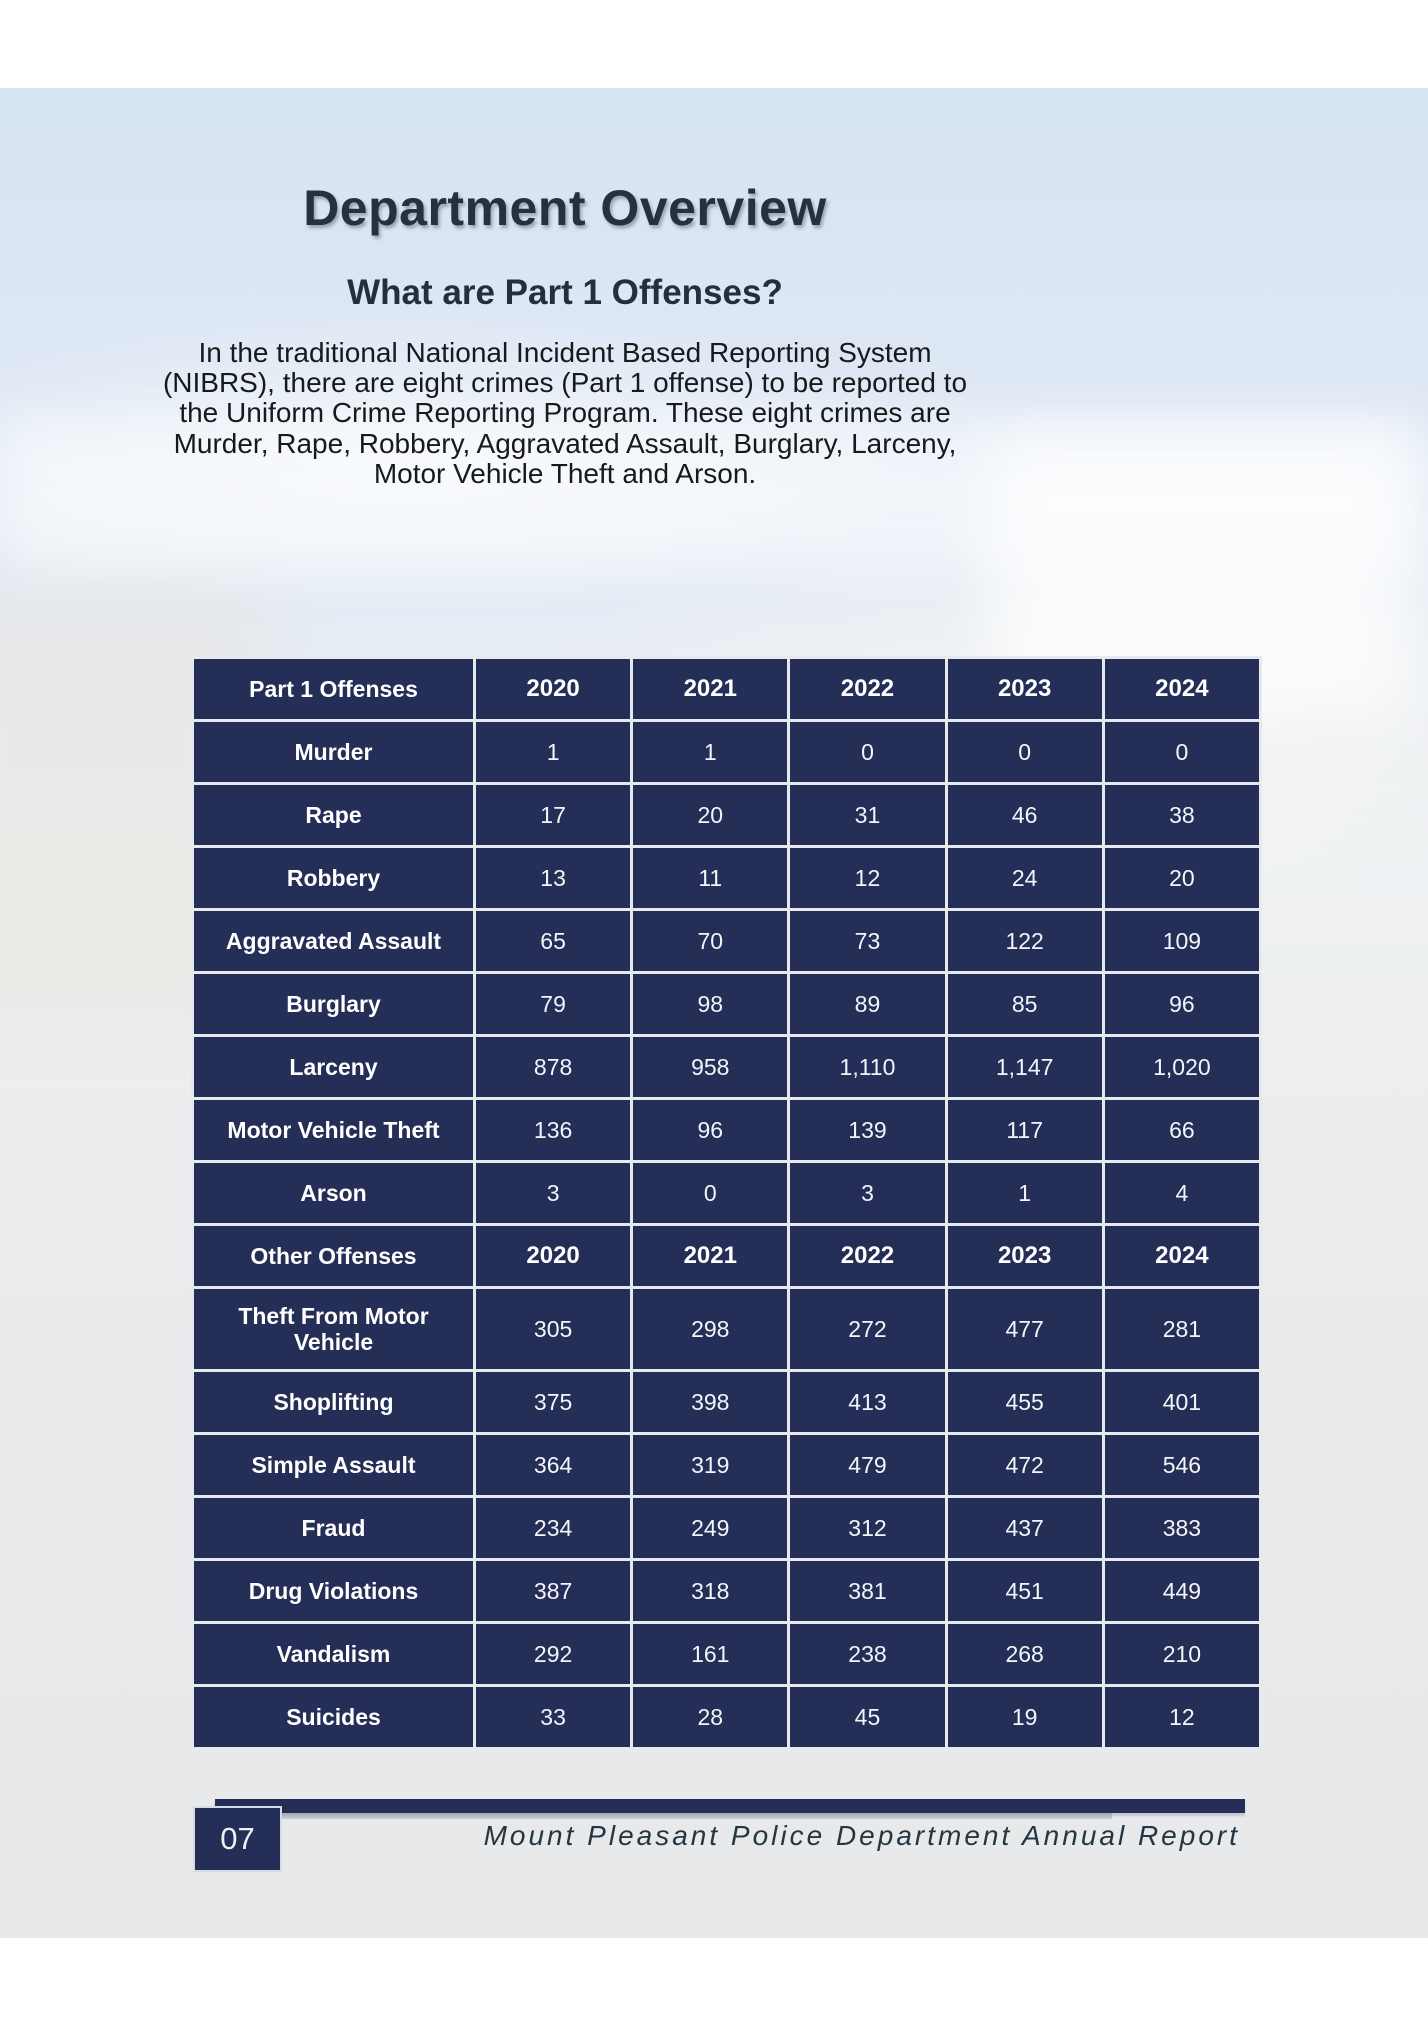  Describe the element at coordinates (1182, 1402) in the screenshot. I see `value-cell: 401` at that location.